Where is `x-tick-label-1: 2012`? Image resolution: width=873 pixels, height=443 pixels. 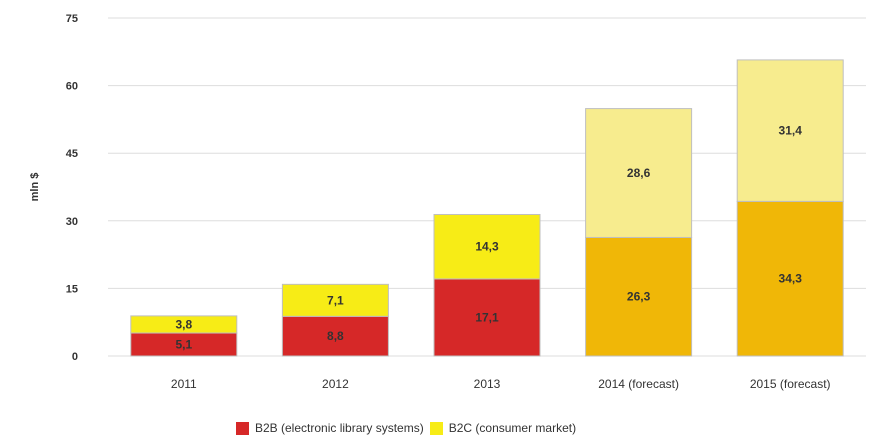 x-tick-label-1: 2012 is located at coordinates (335, 384).